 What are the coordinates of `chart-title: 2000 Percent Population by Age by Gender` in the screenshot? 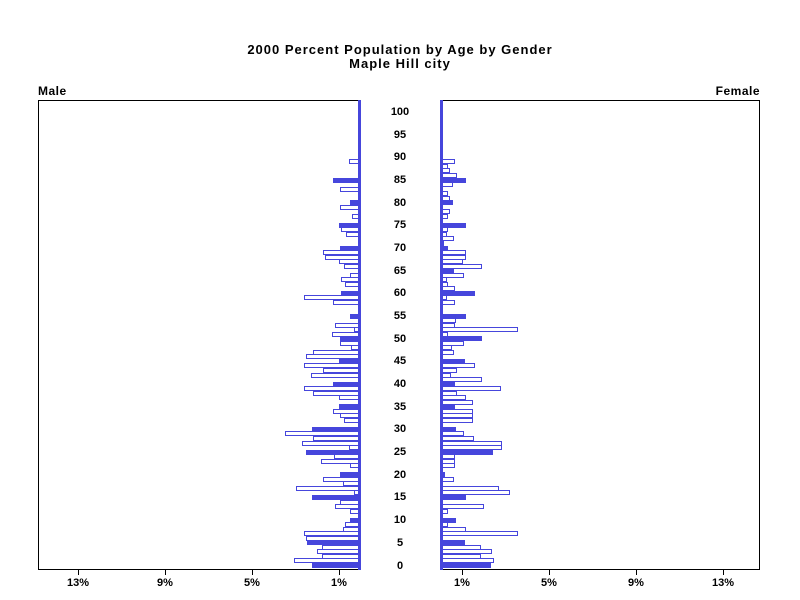 It's located at (400, 49).